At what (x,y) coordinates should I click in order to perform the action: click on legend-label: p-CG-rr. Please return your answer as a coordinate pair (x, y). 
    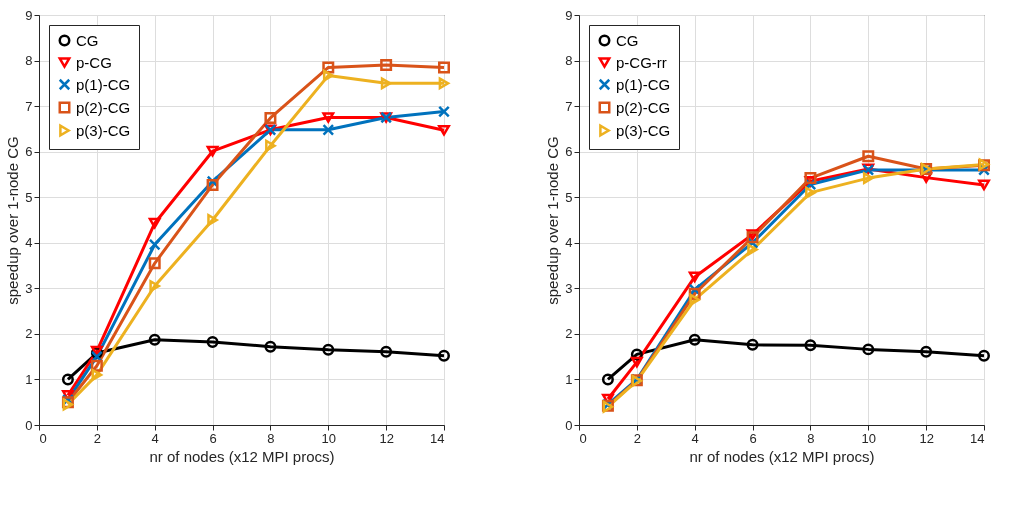
    Looking at the image, I should click on (641, 62).